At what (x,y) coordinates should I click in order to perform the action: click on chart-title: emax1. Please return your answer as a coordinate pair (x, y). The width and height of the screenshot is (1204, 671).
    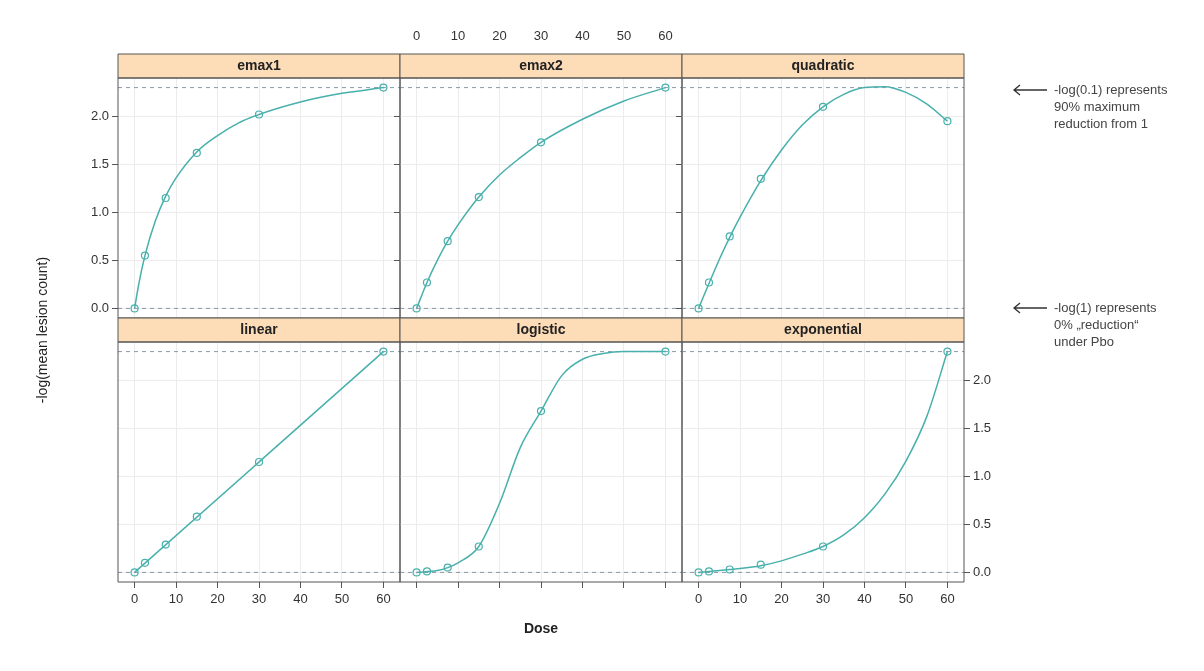
    Looking at the image, I should click on (259, 64).